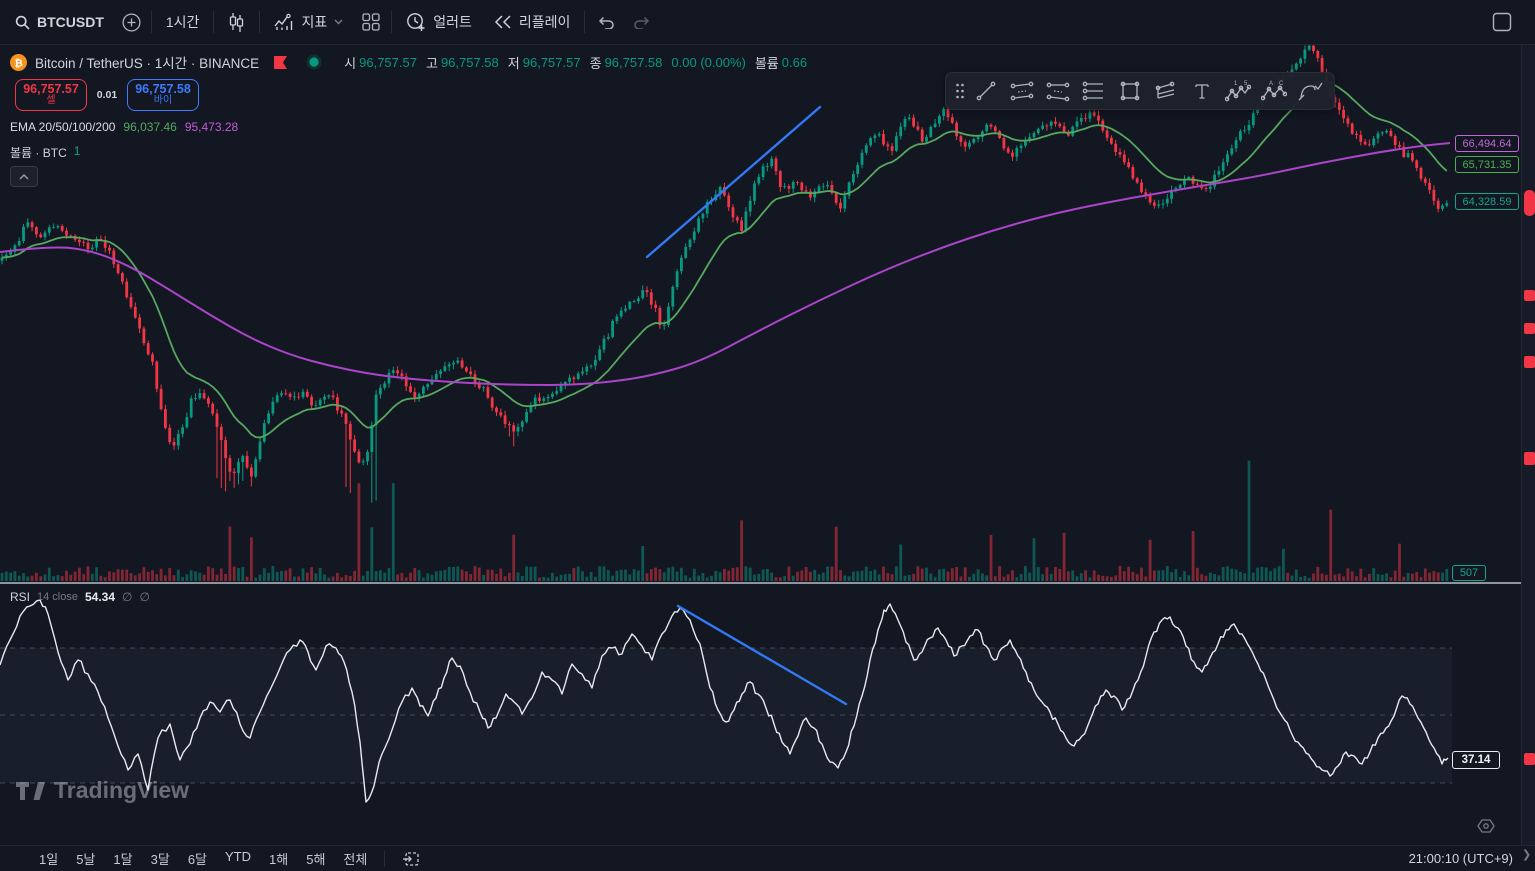 The image size is (1535, 871). What do you see at coordinates (70, 22) in the screenshot?
I see `symbol-name: BTCUSDT` at bounding box center [70, 22].